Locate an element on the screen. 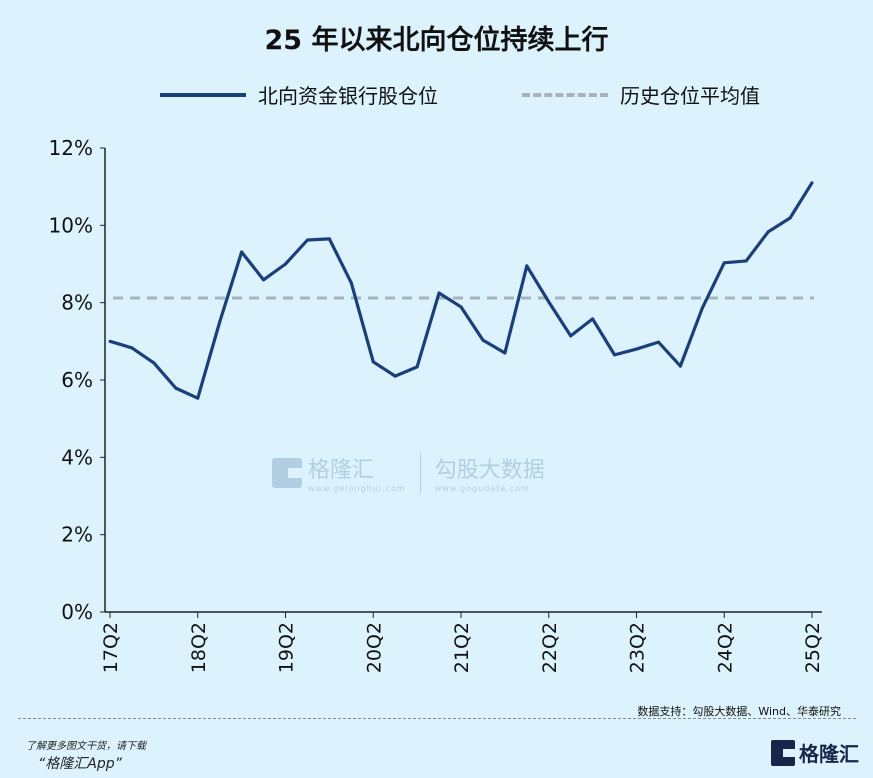  promo-text: 了解更多图文干货，请下载 is located at coordinates (86, 746).